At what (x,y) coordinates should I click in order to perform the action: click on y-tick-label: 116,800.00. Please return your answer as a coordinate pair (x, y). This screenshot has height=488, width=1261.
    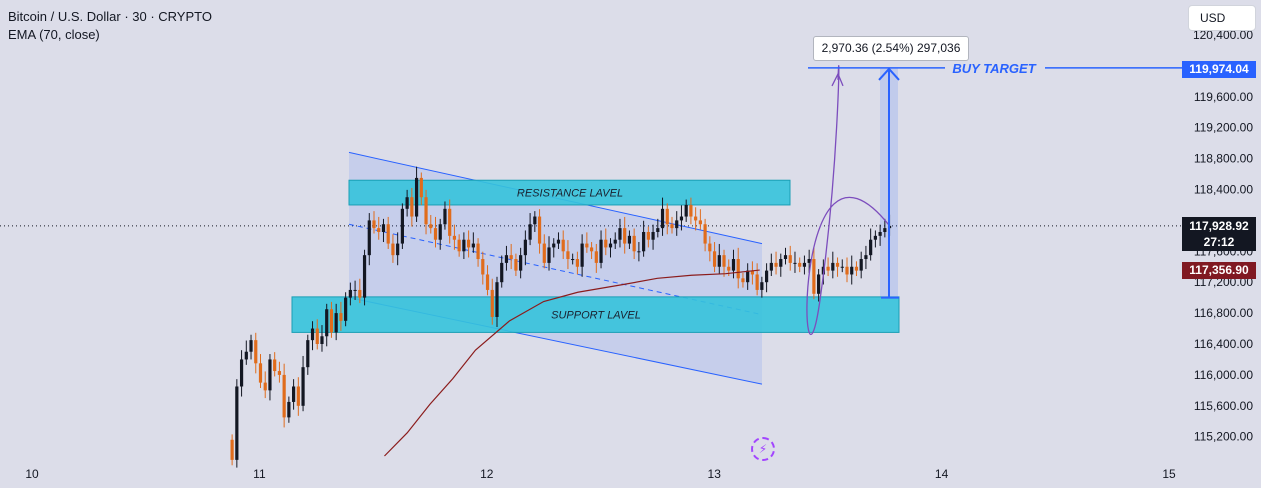
    Looking at the image, I should click on (1223, 313).